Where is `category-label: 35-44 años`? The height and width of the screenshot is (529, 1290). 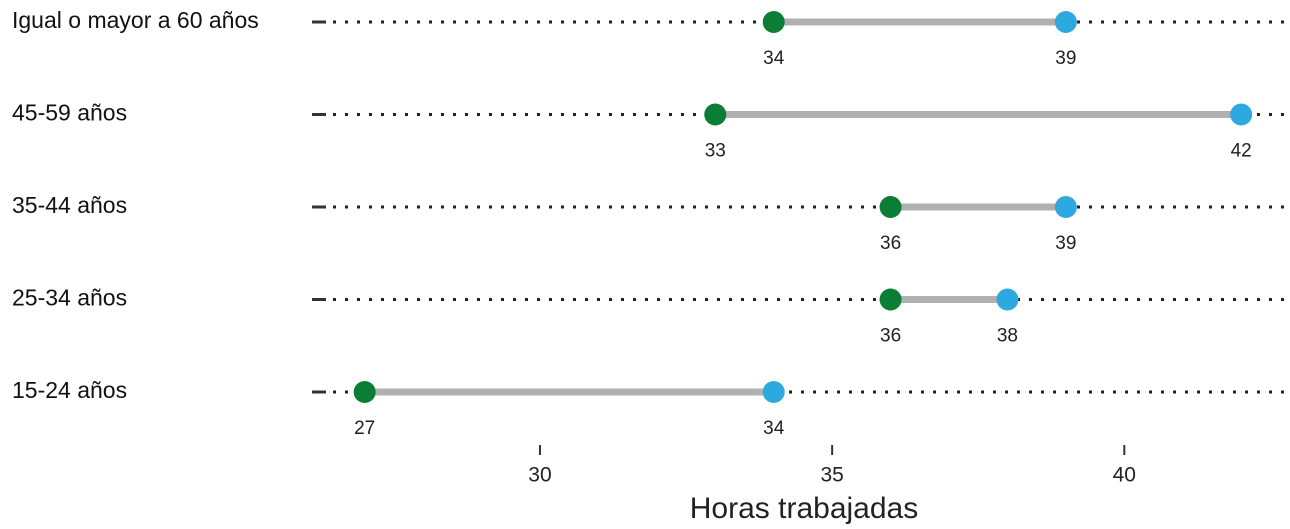
category-label: 35-44 años is located at coordinates (69, 205).